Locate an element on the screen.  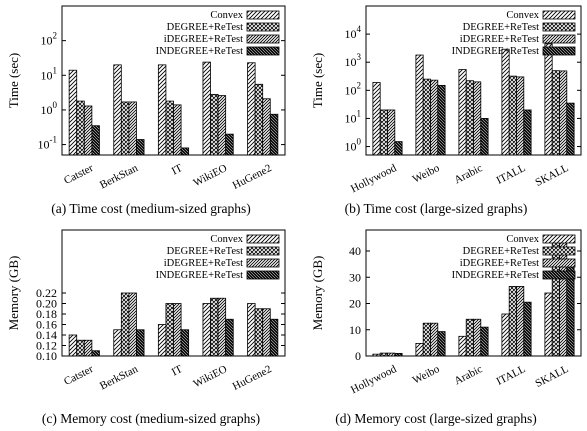
bar-3-Convex-Catster is located at coordinates (73, 345).